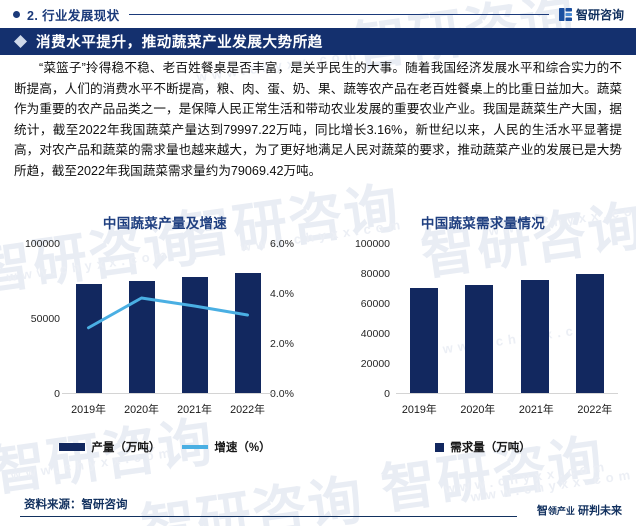 This screenshot has width=636, height=526. I want to click on legend-item: 需求量（万吨）, so click(483, 447).